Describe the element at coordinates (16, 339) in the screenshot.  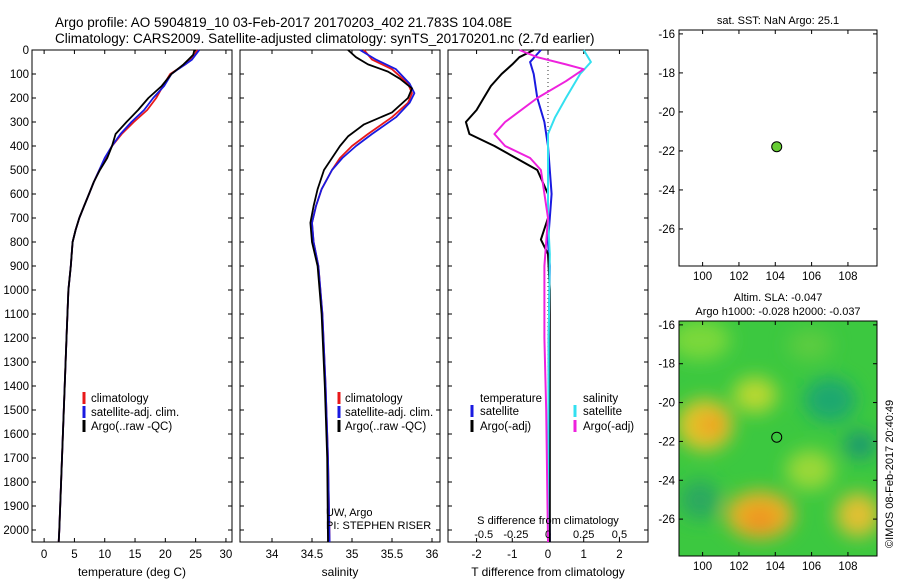
I see `depth-tick-label: 1200` at that location.